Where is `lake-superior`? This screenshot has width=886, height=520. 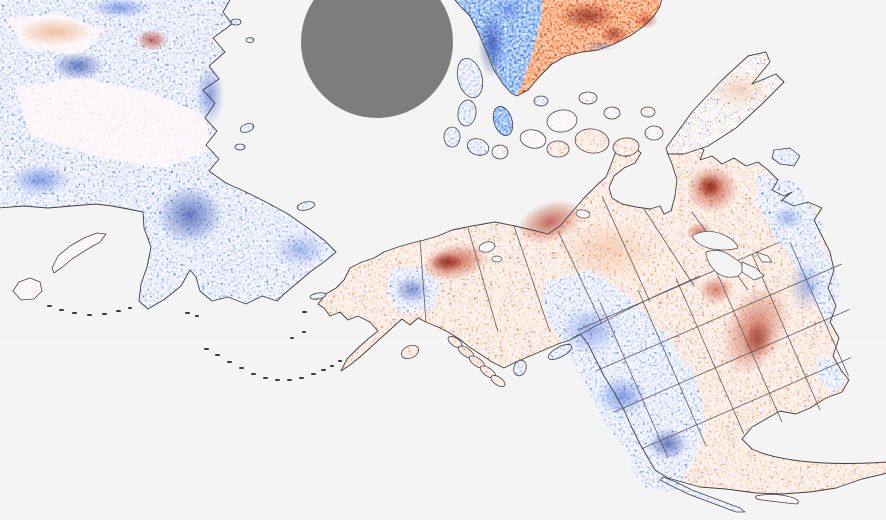
lake-superior is located at coordinates (715, 241).